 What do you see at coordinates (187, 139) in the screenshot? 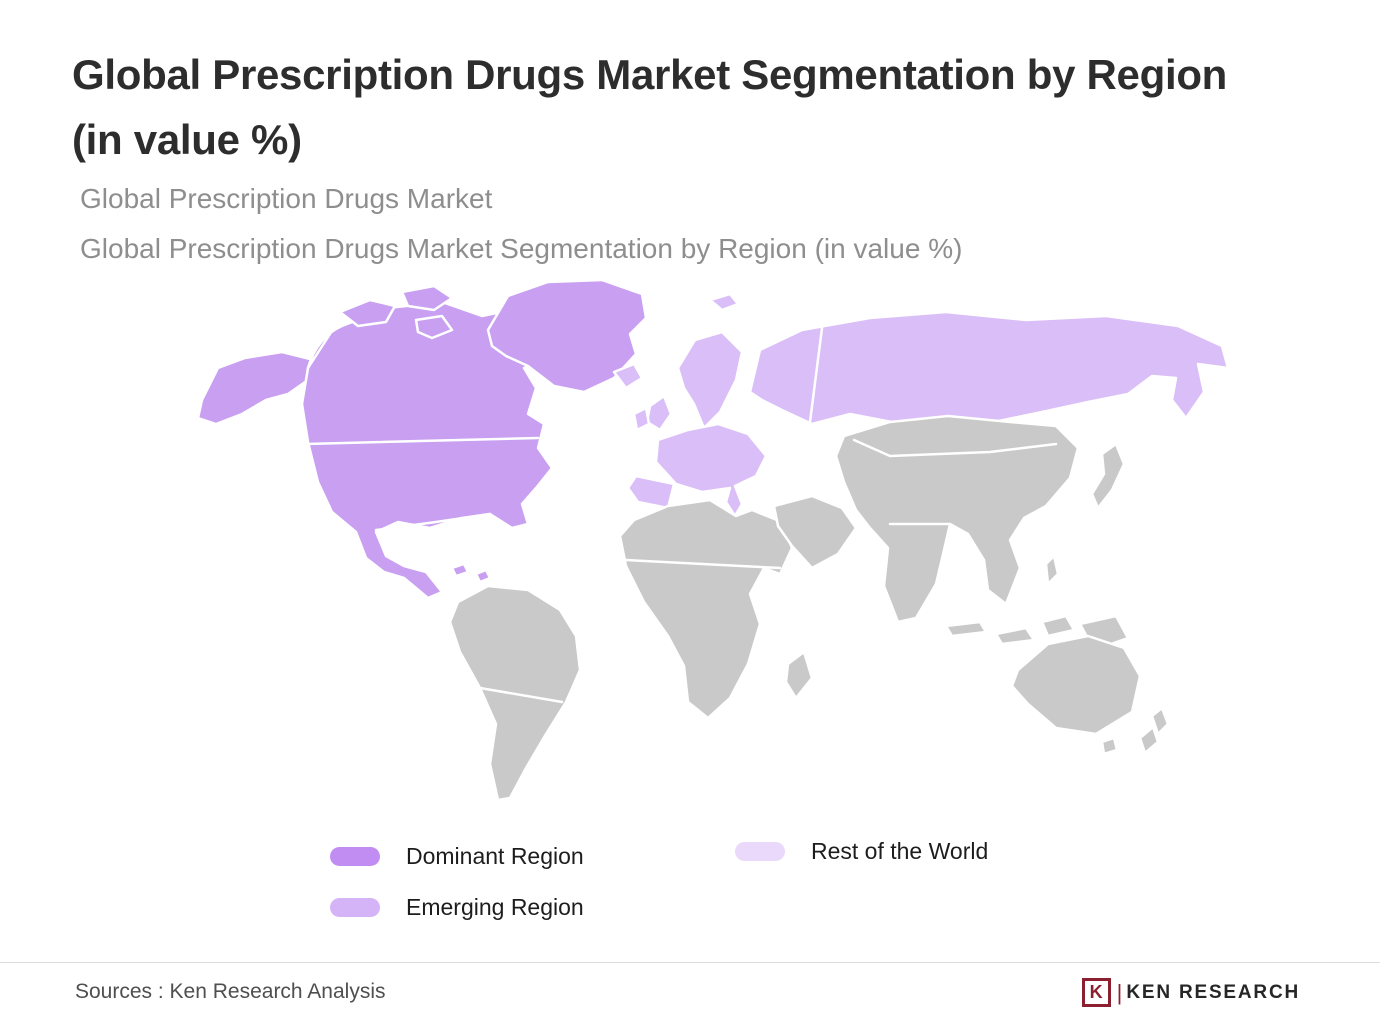
I see `page-title-line-2: (in value %)` at bounding box center [187, 139].